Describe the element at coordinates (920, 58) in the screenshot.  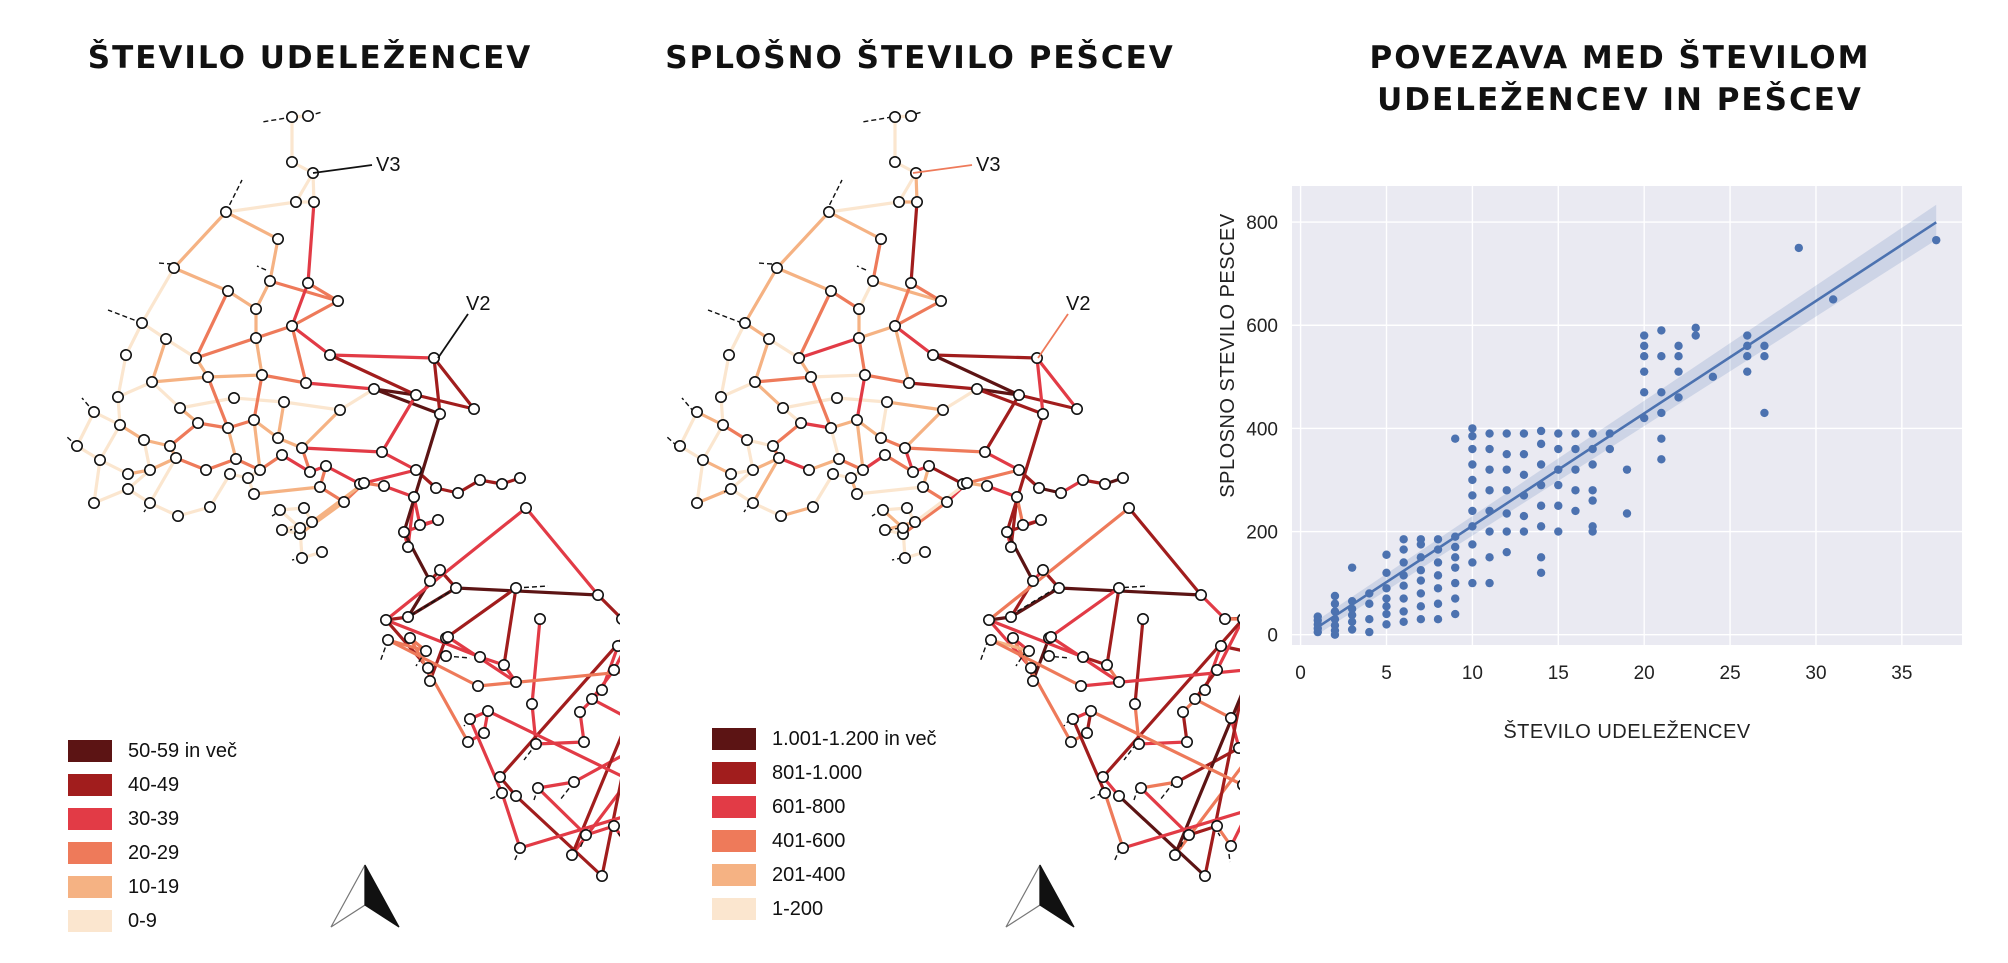
I see `map-title-pedestrians: SPLOŠNO ŠTEVILO PEŠCEV` at that location.